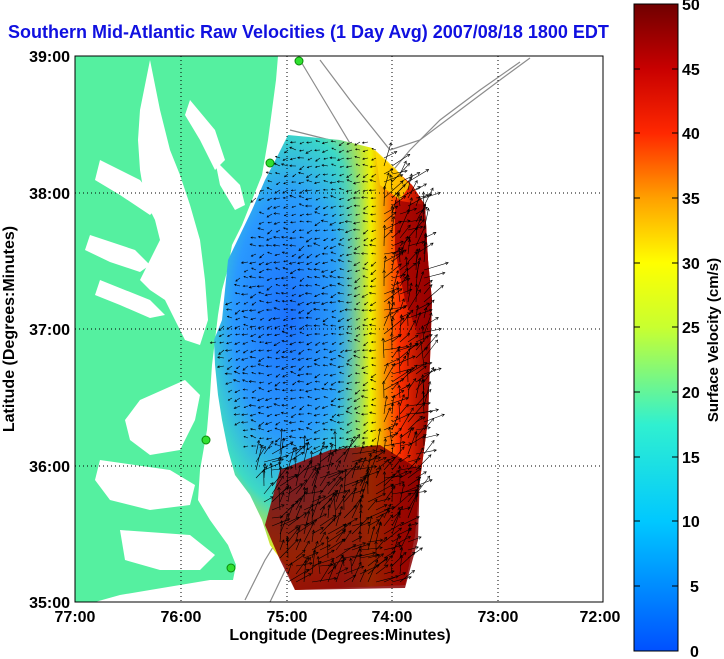 The image size is (724, 659). What do you see at coordinates (694, 587) in the screenshot?
I see `colorbar-tick-label: 5` at bounding box center [694, 587].